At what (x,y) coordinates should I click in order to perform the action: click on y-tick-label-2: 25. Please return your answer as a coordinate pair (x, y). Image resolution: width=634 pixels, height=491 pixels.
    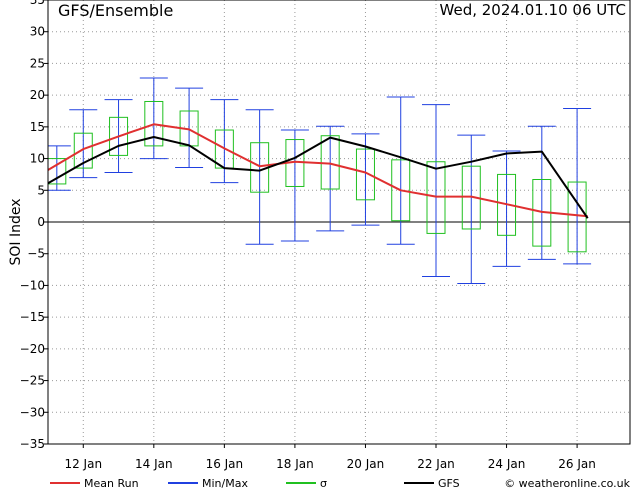
    Looking at the image, I should click on (37, 63).